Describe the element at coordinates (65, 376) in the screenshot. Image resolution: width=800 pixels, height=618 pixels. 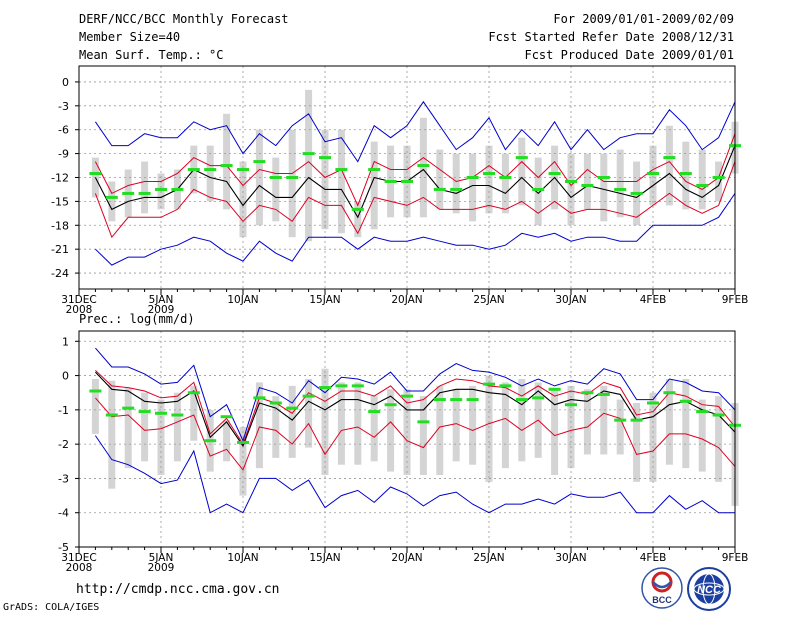
I see `bottom-panel-ytick-label: 0` at that location.